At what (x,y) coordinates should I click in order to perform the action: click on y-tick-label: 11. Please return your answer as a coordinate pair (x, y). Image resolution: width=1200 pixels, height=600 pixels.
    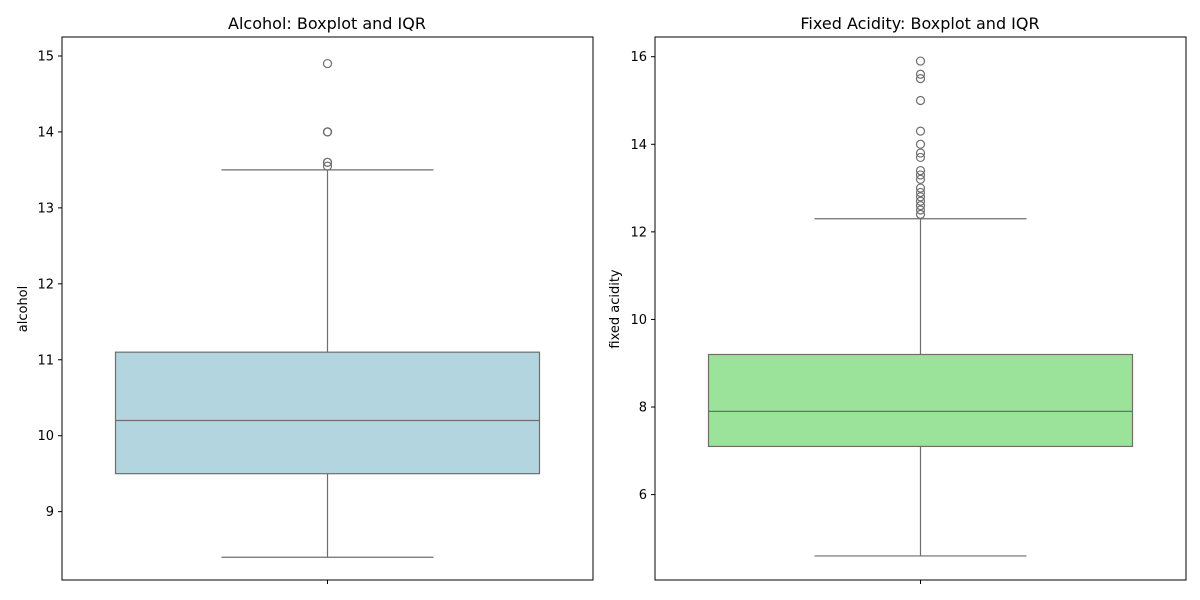
    Looking at the image, I should click on (45, 360).